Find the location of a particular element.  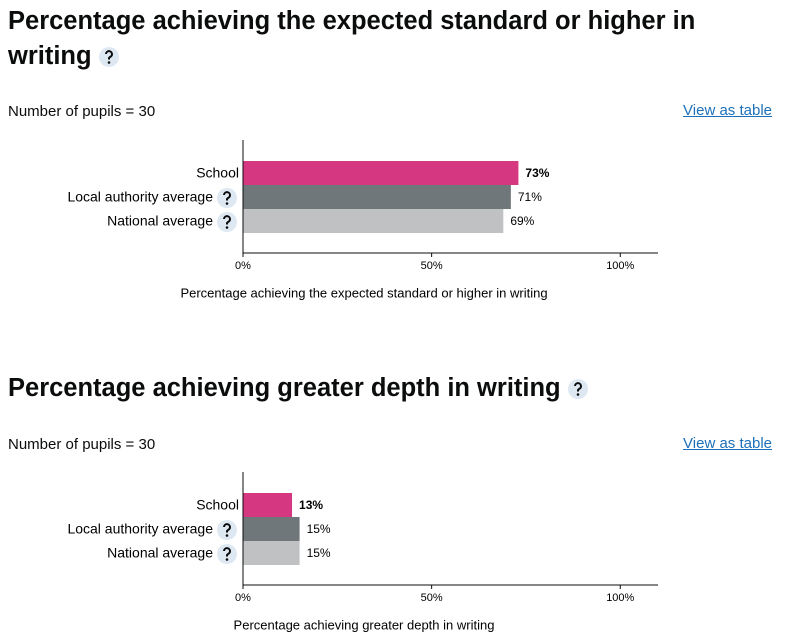

value-label: 69% is located at coordinates (522, 221).